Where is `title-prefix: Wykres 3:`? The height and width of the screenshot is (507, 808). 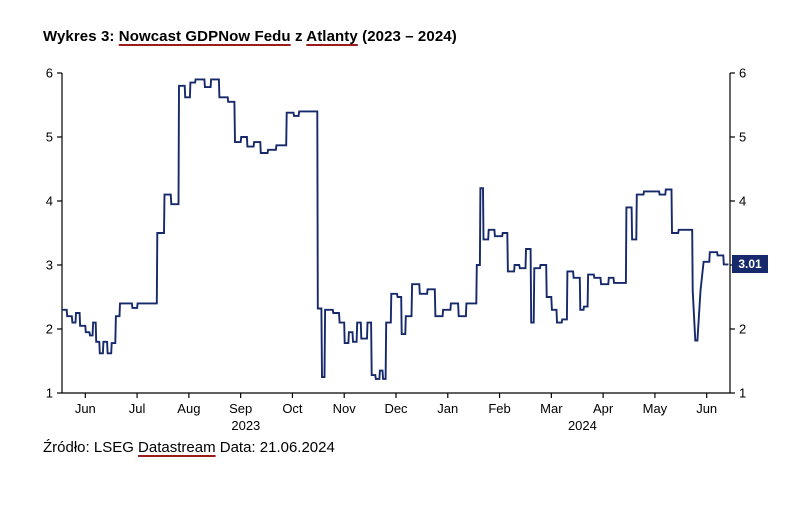
title-prefix: Wykres 3: is located at coordinates (81, 36).